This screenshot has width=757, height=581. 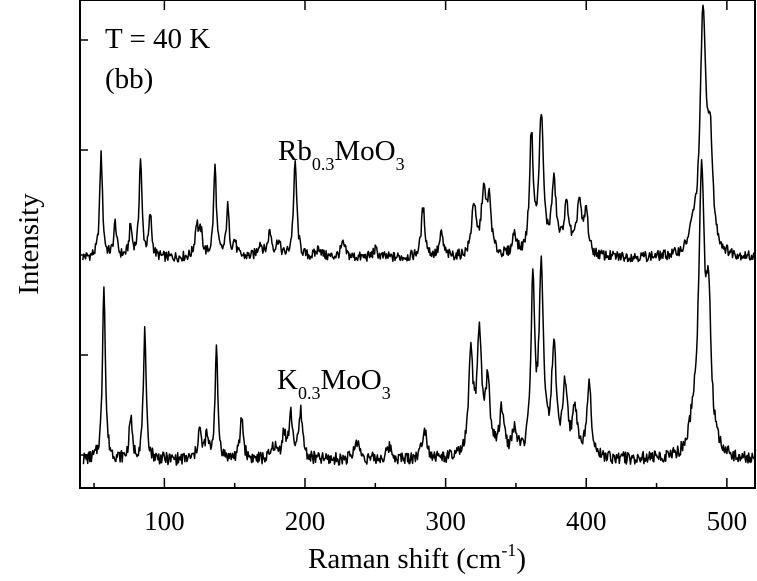 What do you see at coordinates (417, 557) in the screenshot?
I see `x-axis-label: Raman shift (cm-1)` at bounding box center [417, 557].